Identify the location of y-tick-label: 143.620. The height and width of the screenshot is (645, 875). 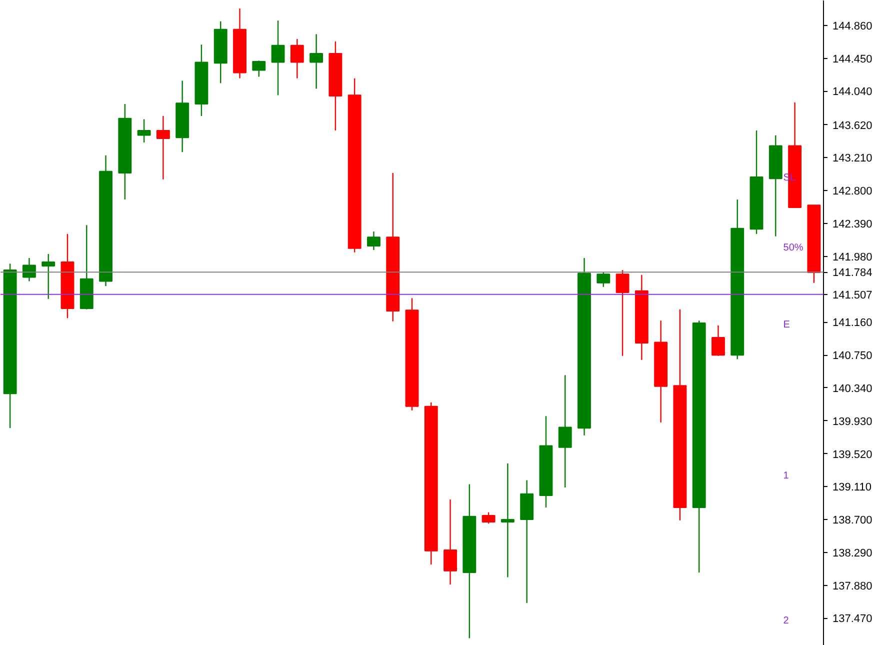
(852, 126).